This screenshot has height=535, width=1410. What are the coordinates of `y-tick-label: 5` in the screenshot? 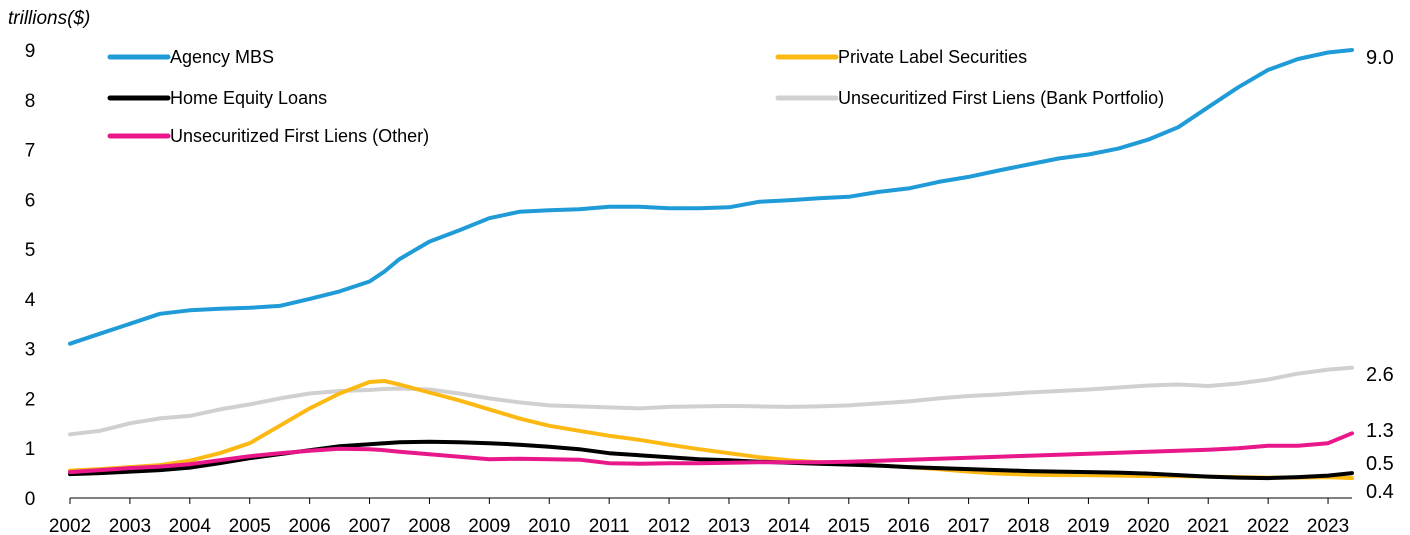 It's located at (30, 250).